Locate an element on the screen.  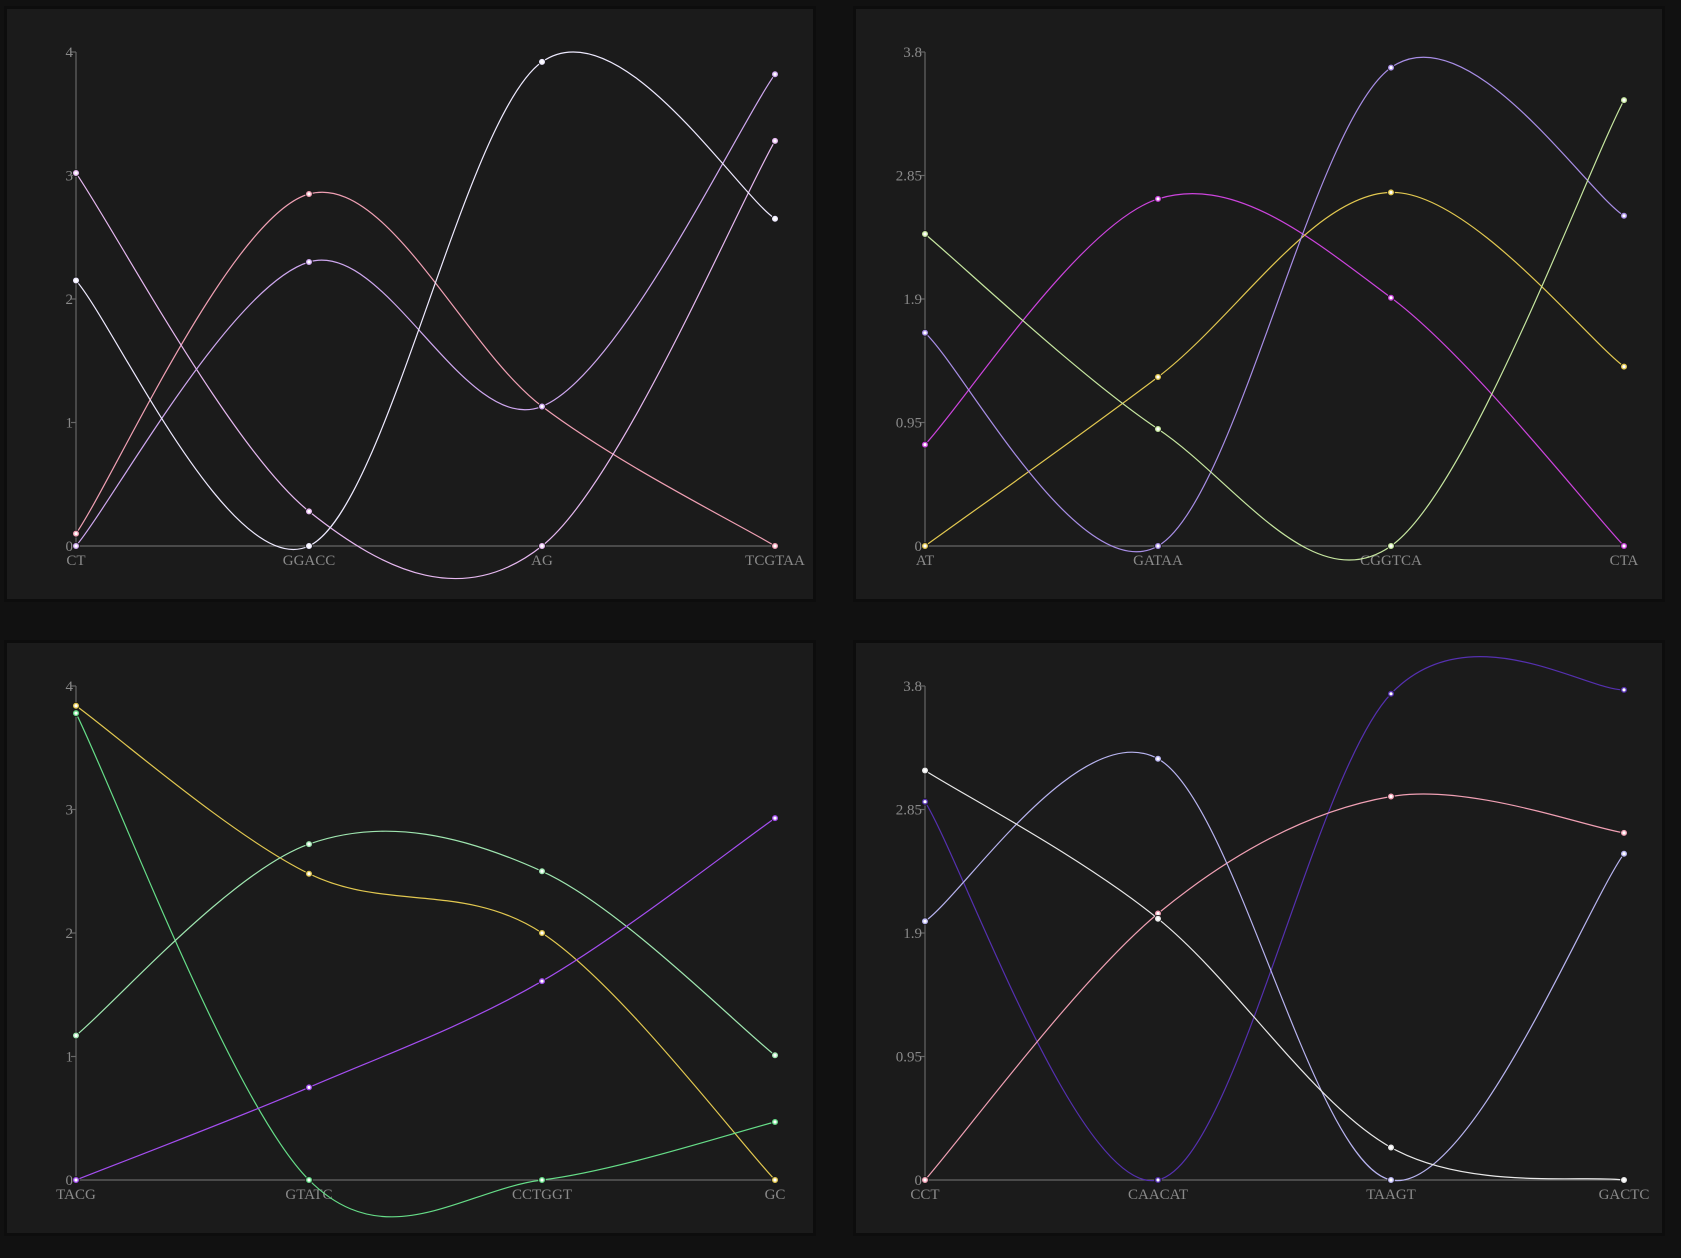
x-tick-label: GACTC is located at coordinates (1624, 1195).